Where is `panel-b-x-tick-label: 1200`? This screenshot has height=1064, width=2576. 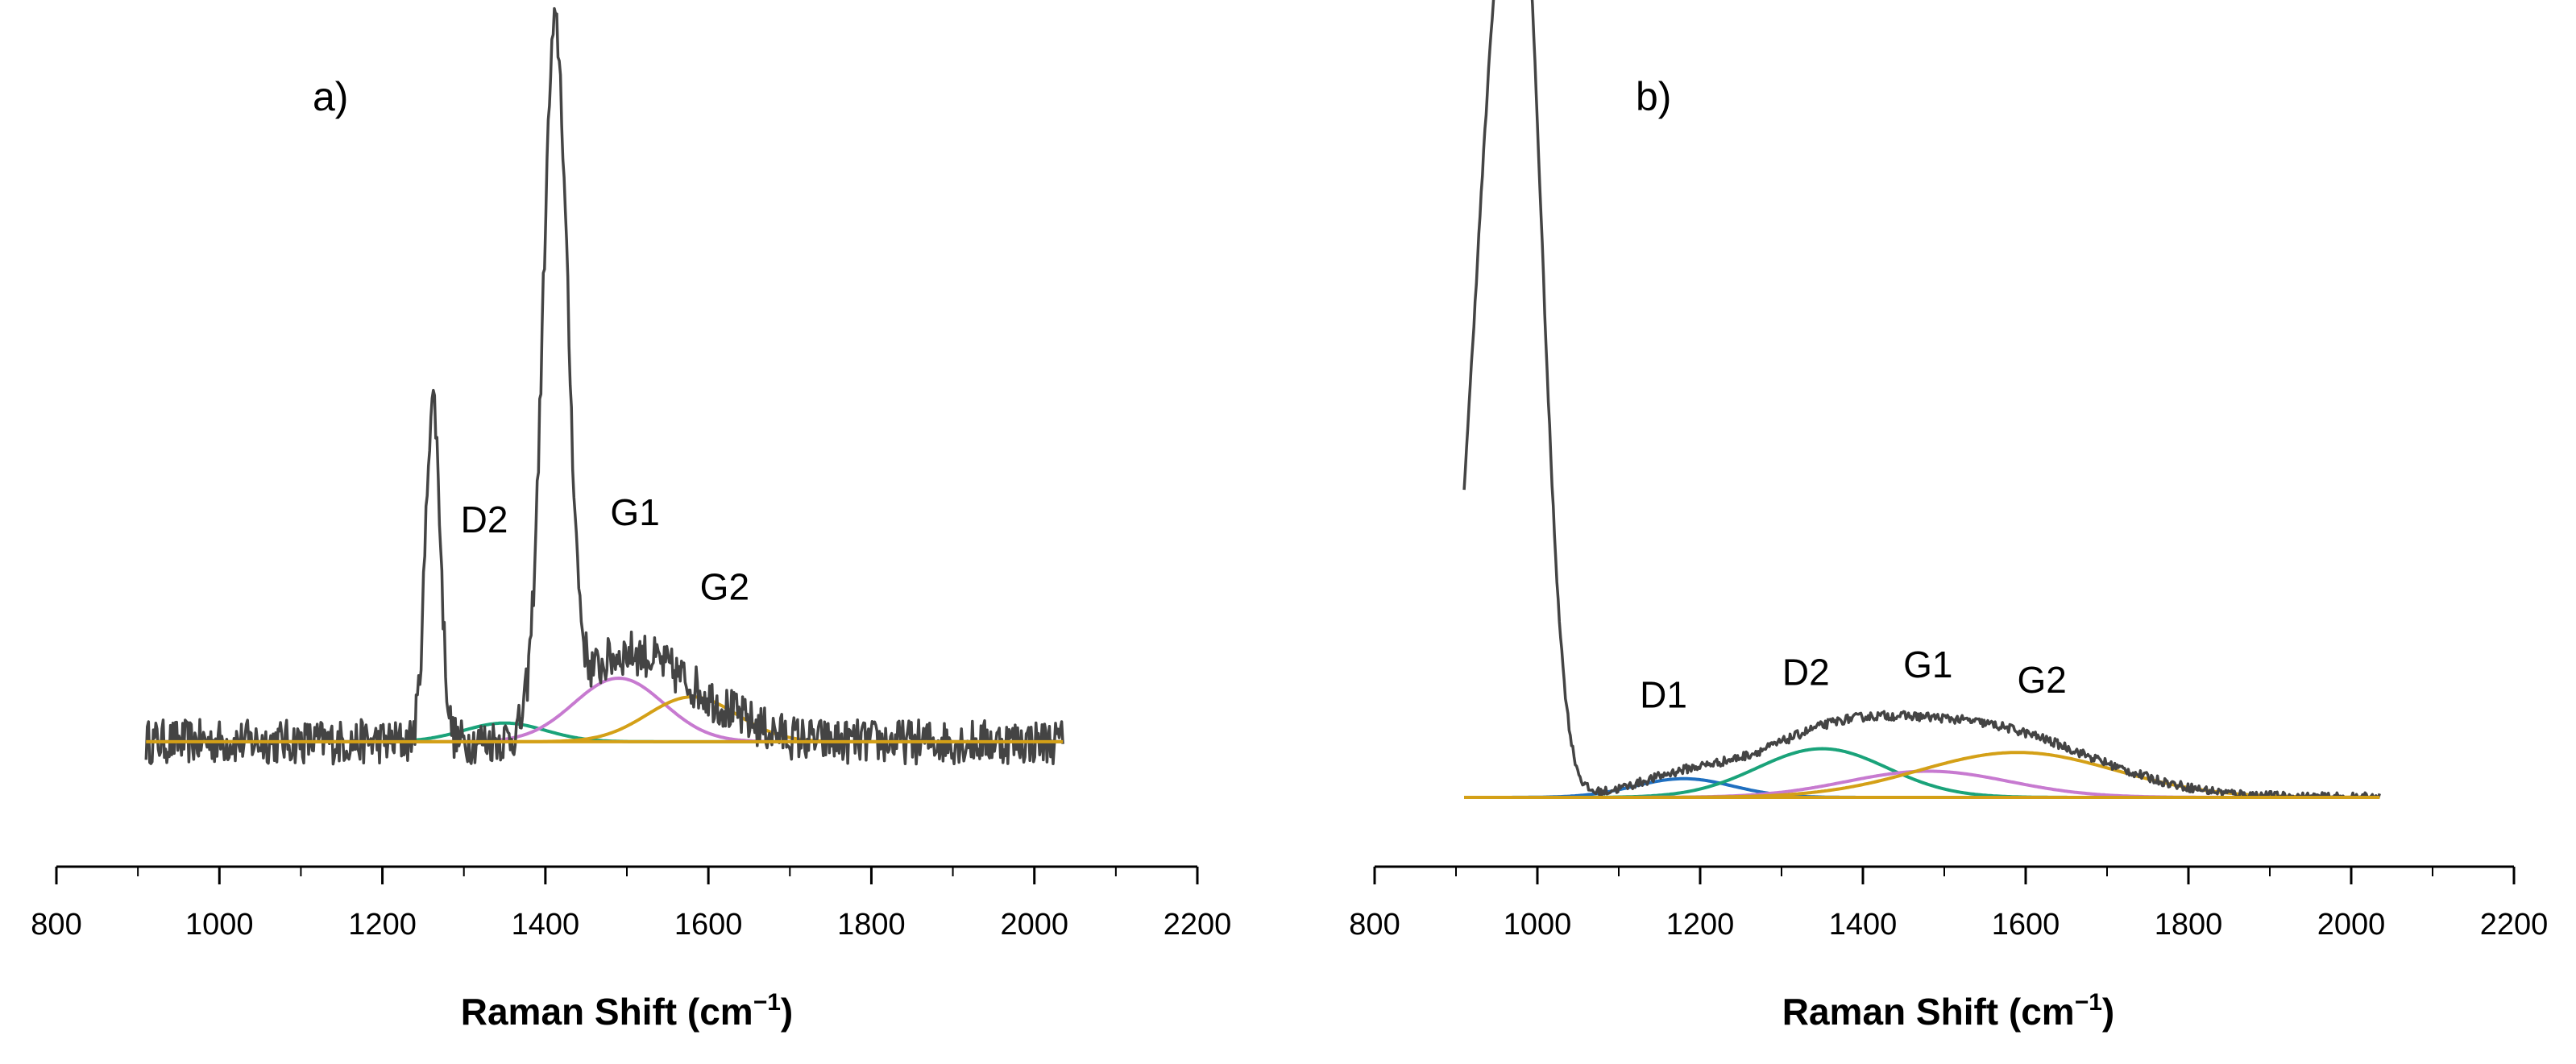 panel-b-x-tick-label: 1200 is located at coordinates (1700, 925).